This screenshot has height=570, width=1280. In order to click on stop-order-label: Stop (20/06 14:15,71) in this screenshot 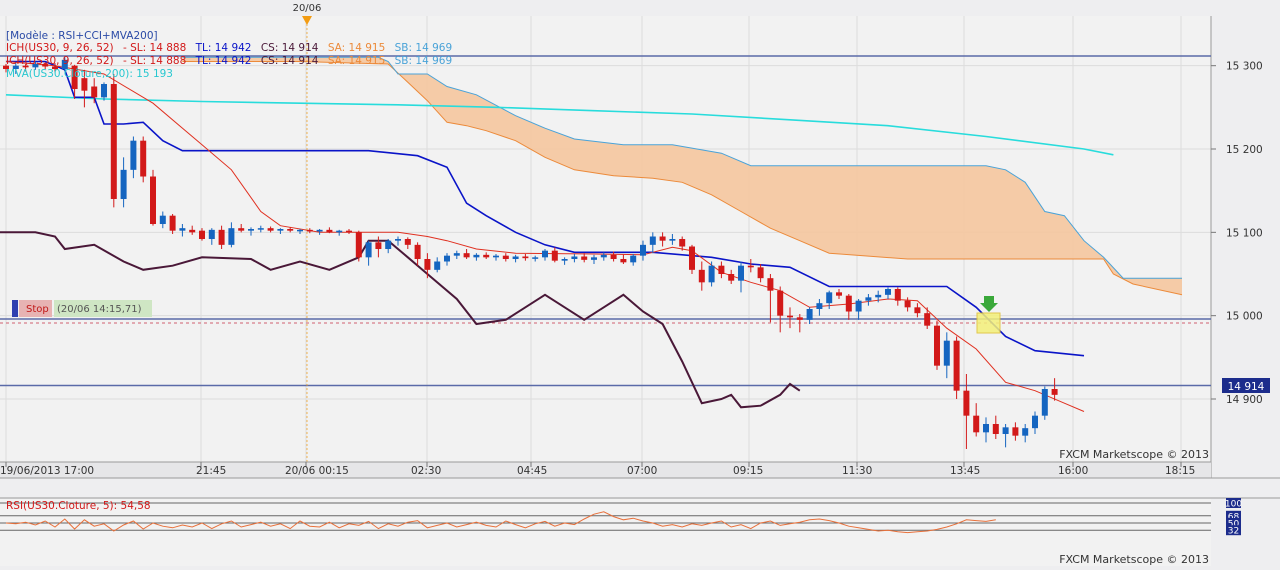, I will do `click(82, 308)`.